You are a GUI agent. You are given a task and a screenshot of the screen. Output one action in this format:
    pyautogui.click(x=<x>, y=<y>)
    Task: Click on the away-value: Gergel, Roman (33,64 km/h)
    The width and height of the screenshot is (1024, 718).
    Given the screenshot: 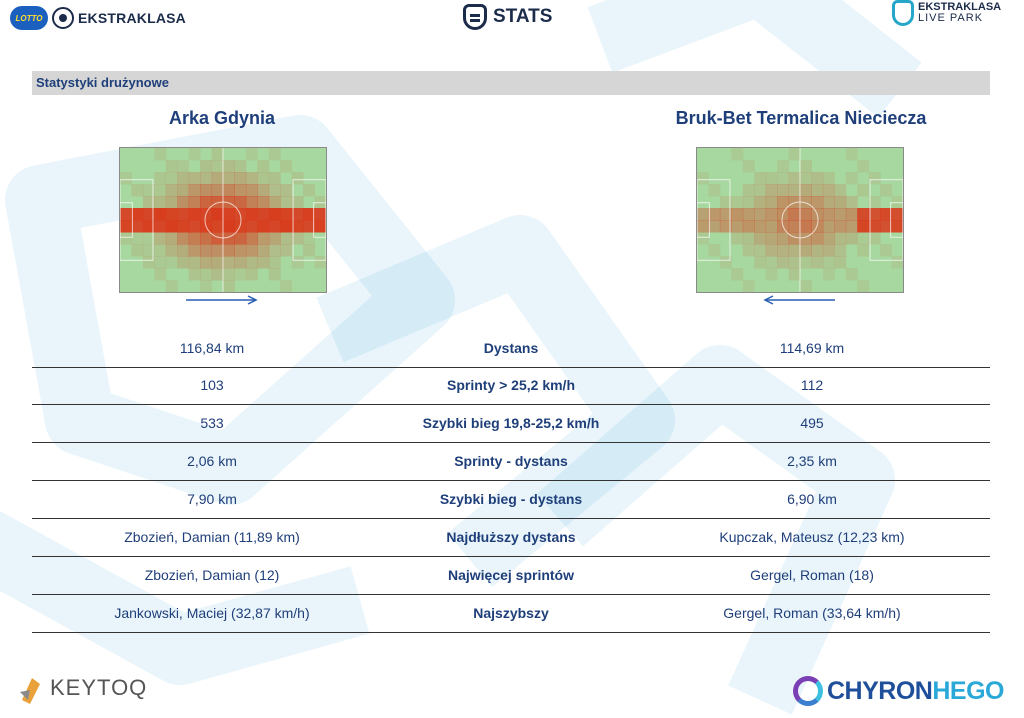 What is the action you would take?
    pyautogui.click(x=812, y=613)
    